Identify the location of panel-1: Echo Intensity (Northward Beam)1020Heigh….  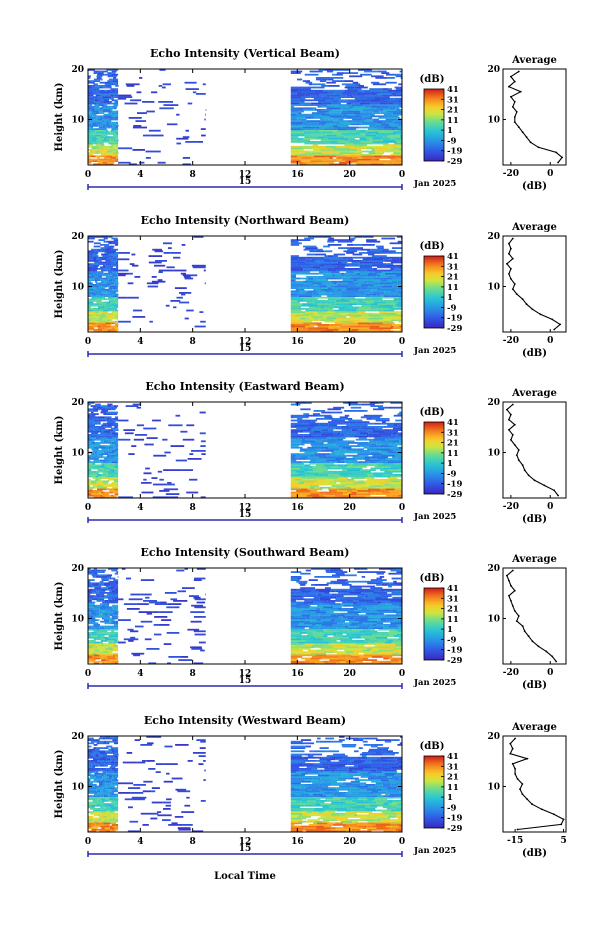
(310, 286).